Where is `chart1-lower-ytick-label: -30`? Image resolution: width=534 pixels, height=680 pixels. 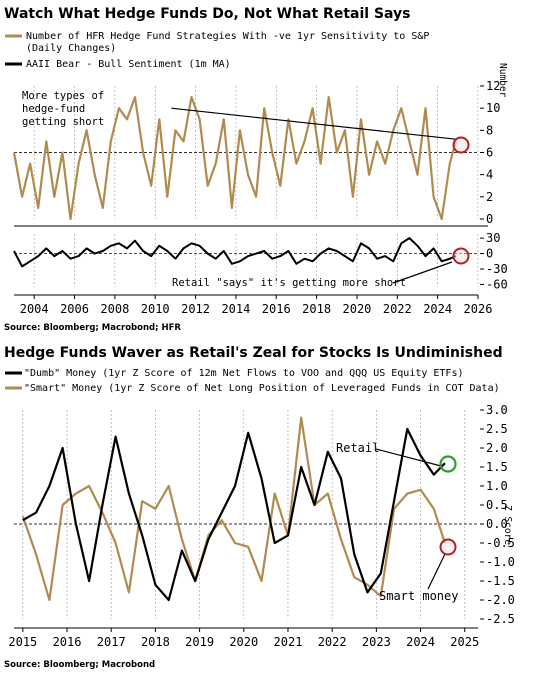
chart1-lower-ytick-label: -30 is located at coordinates (497, 269).